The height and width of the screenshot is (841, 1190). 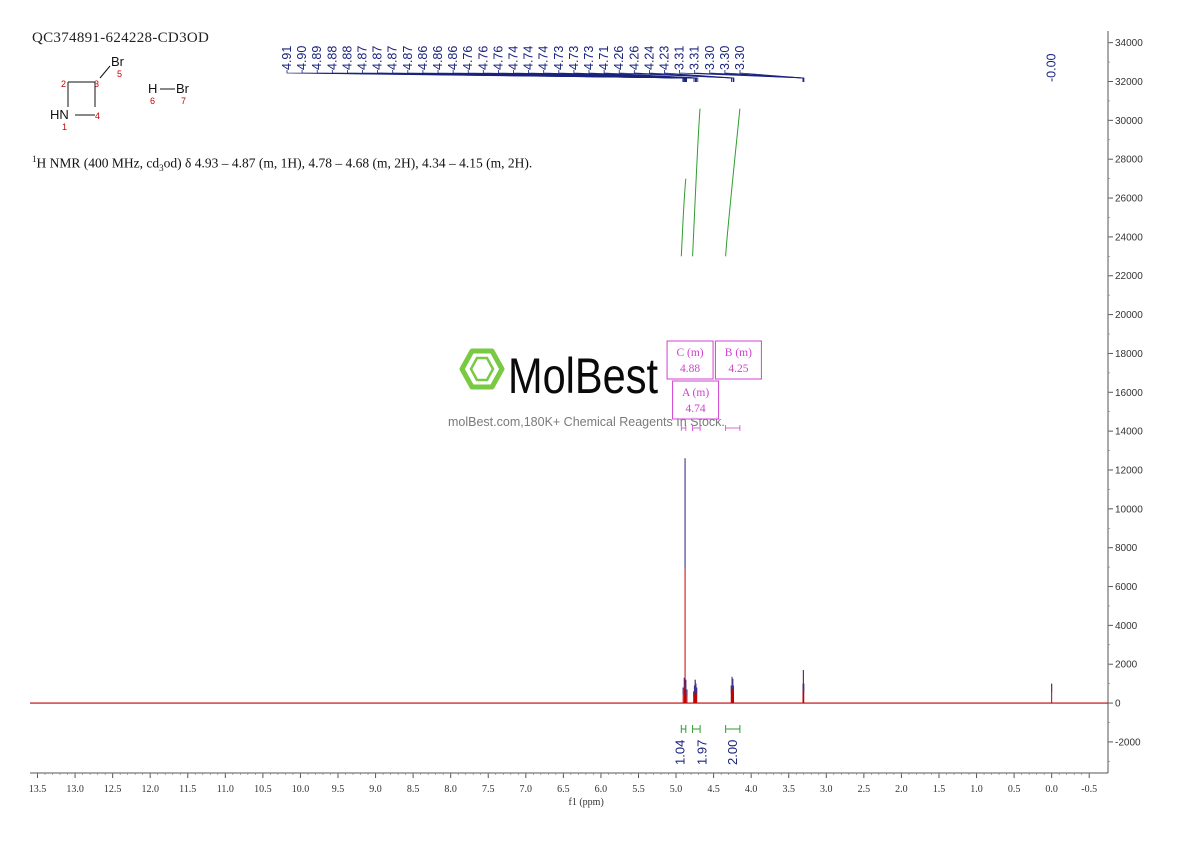 What do you see at coordinates (118, 61) in the screenshot?
I see `atom-symbol: Br` at bounding box center [118, 61].